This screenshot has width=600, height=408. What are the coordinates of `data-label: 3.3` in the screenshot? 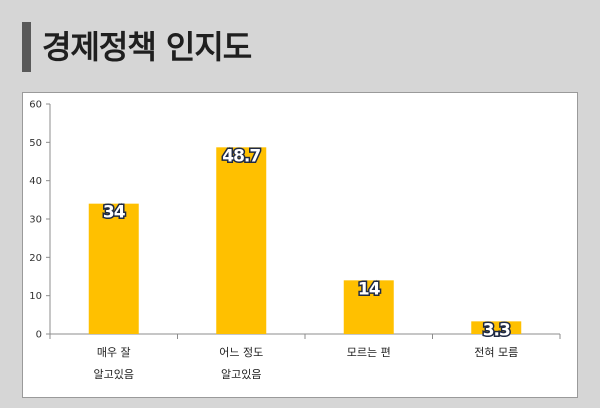 It's located at (496, 330).